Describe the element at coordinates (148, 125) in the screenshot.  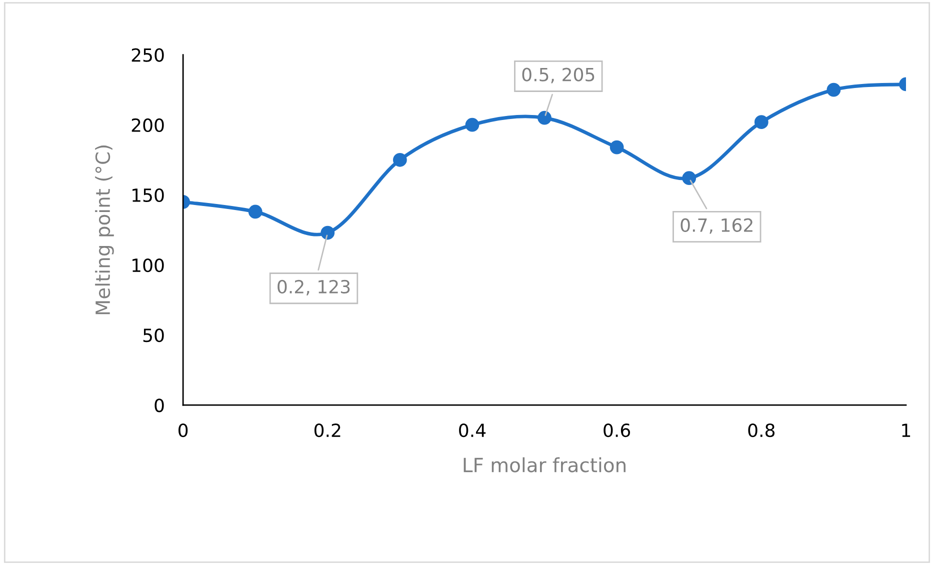
I see `y-tick-label: 200` at that location.